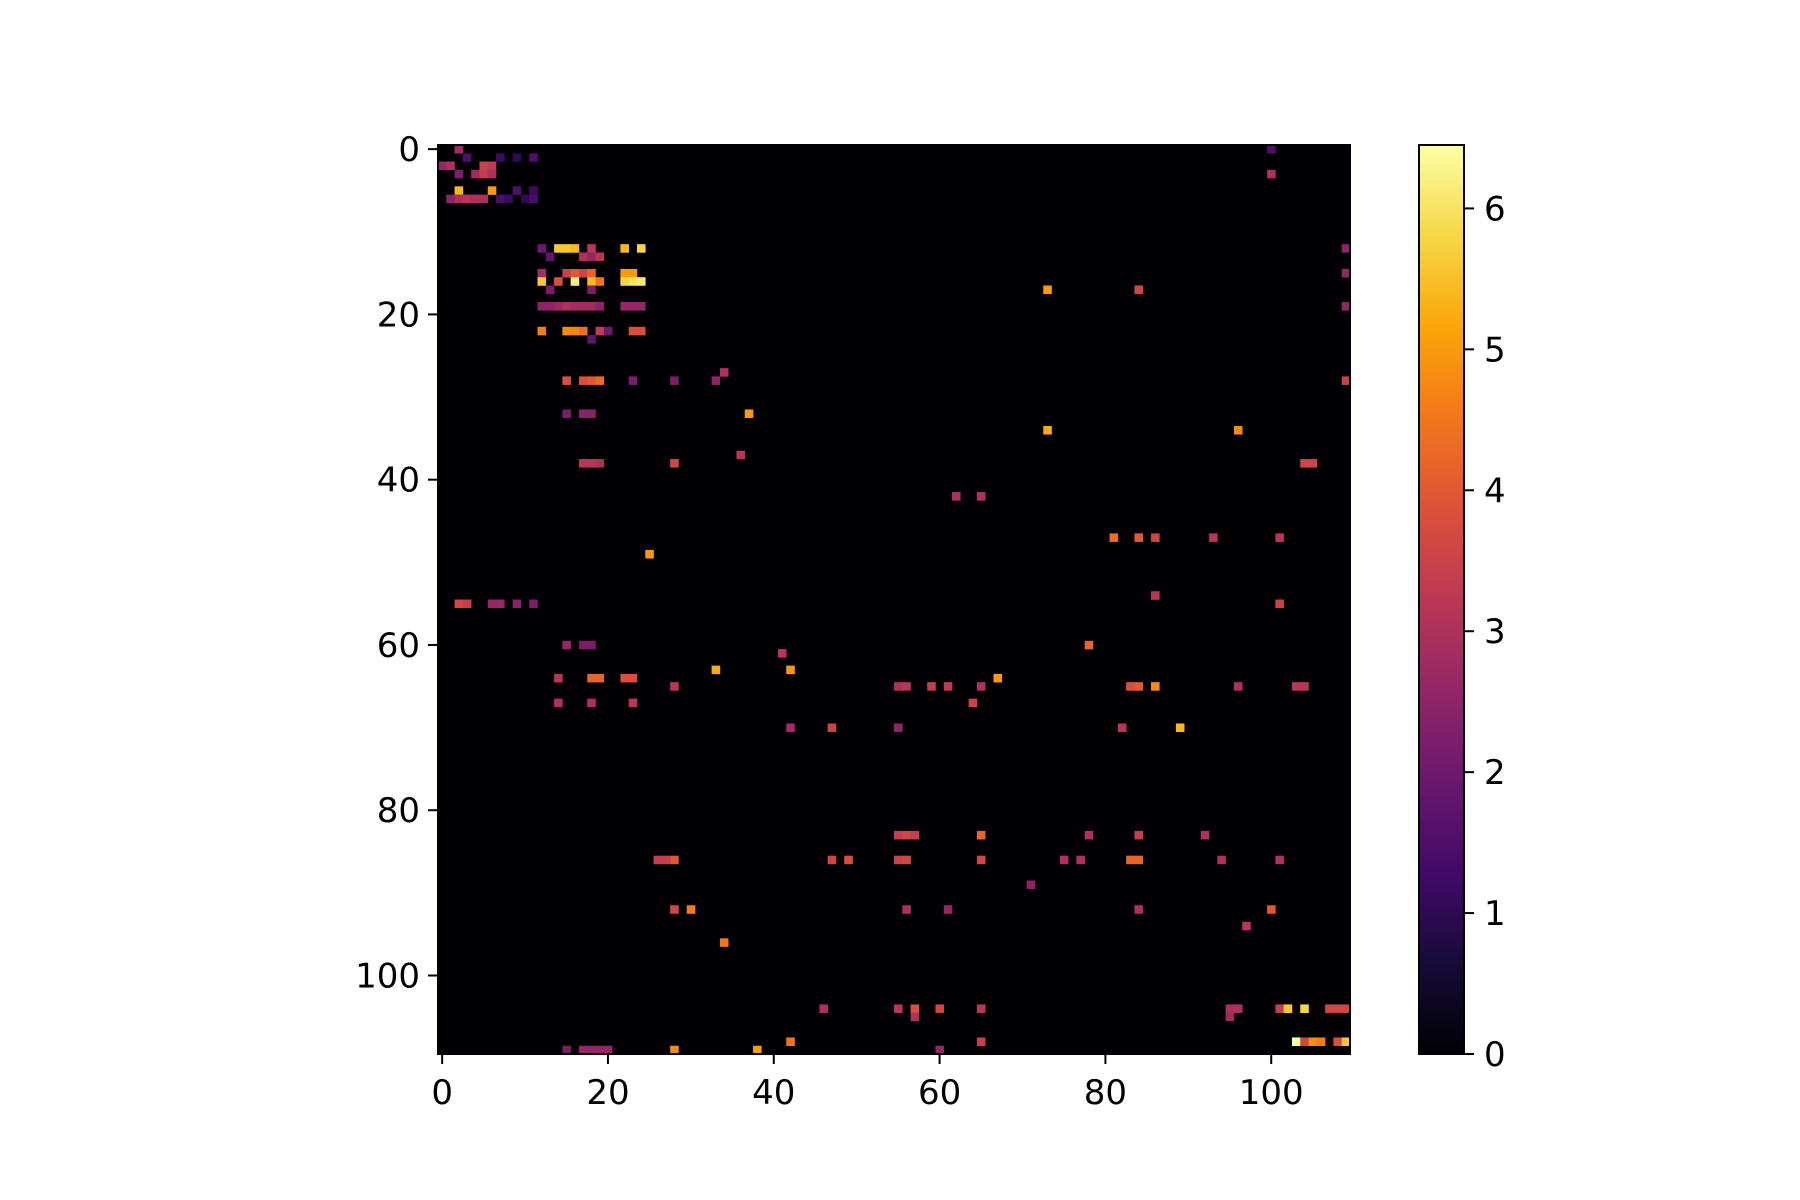  I want to click on x-tick-label: 100, so click(1271, 1093).